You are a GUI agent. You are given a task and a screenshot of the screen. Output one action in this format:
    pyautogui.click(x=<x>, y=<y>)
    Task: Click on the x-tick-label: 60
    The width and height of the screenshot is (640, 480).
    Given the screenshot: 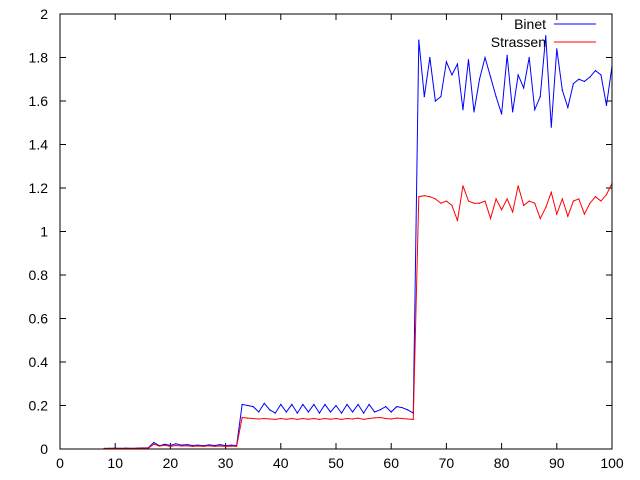 What is the action you would take?
    pyautogui.click(x=391, y=463)
    